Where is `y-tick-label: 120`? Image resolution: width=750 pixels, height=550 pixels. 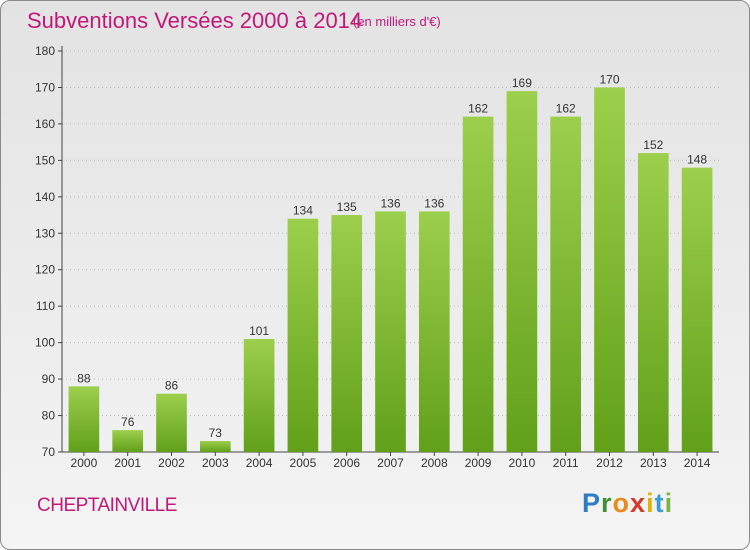
y-tick-label: 120 is located at coordinates (45, 270).